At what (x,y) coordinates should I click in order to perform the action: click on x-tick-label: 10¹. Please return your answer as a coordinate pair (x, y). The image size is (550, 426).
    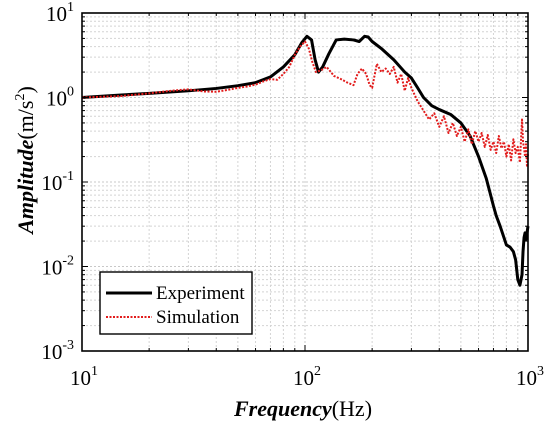
    Looking at the image, I should click on (84, 377).